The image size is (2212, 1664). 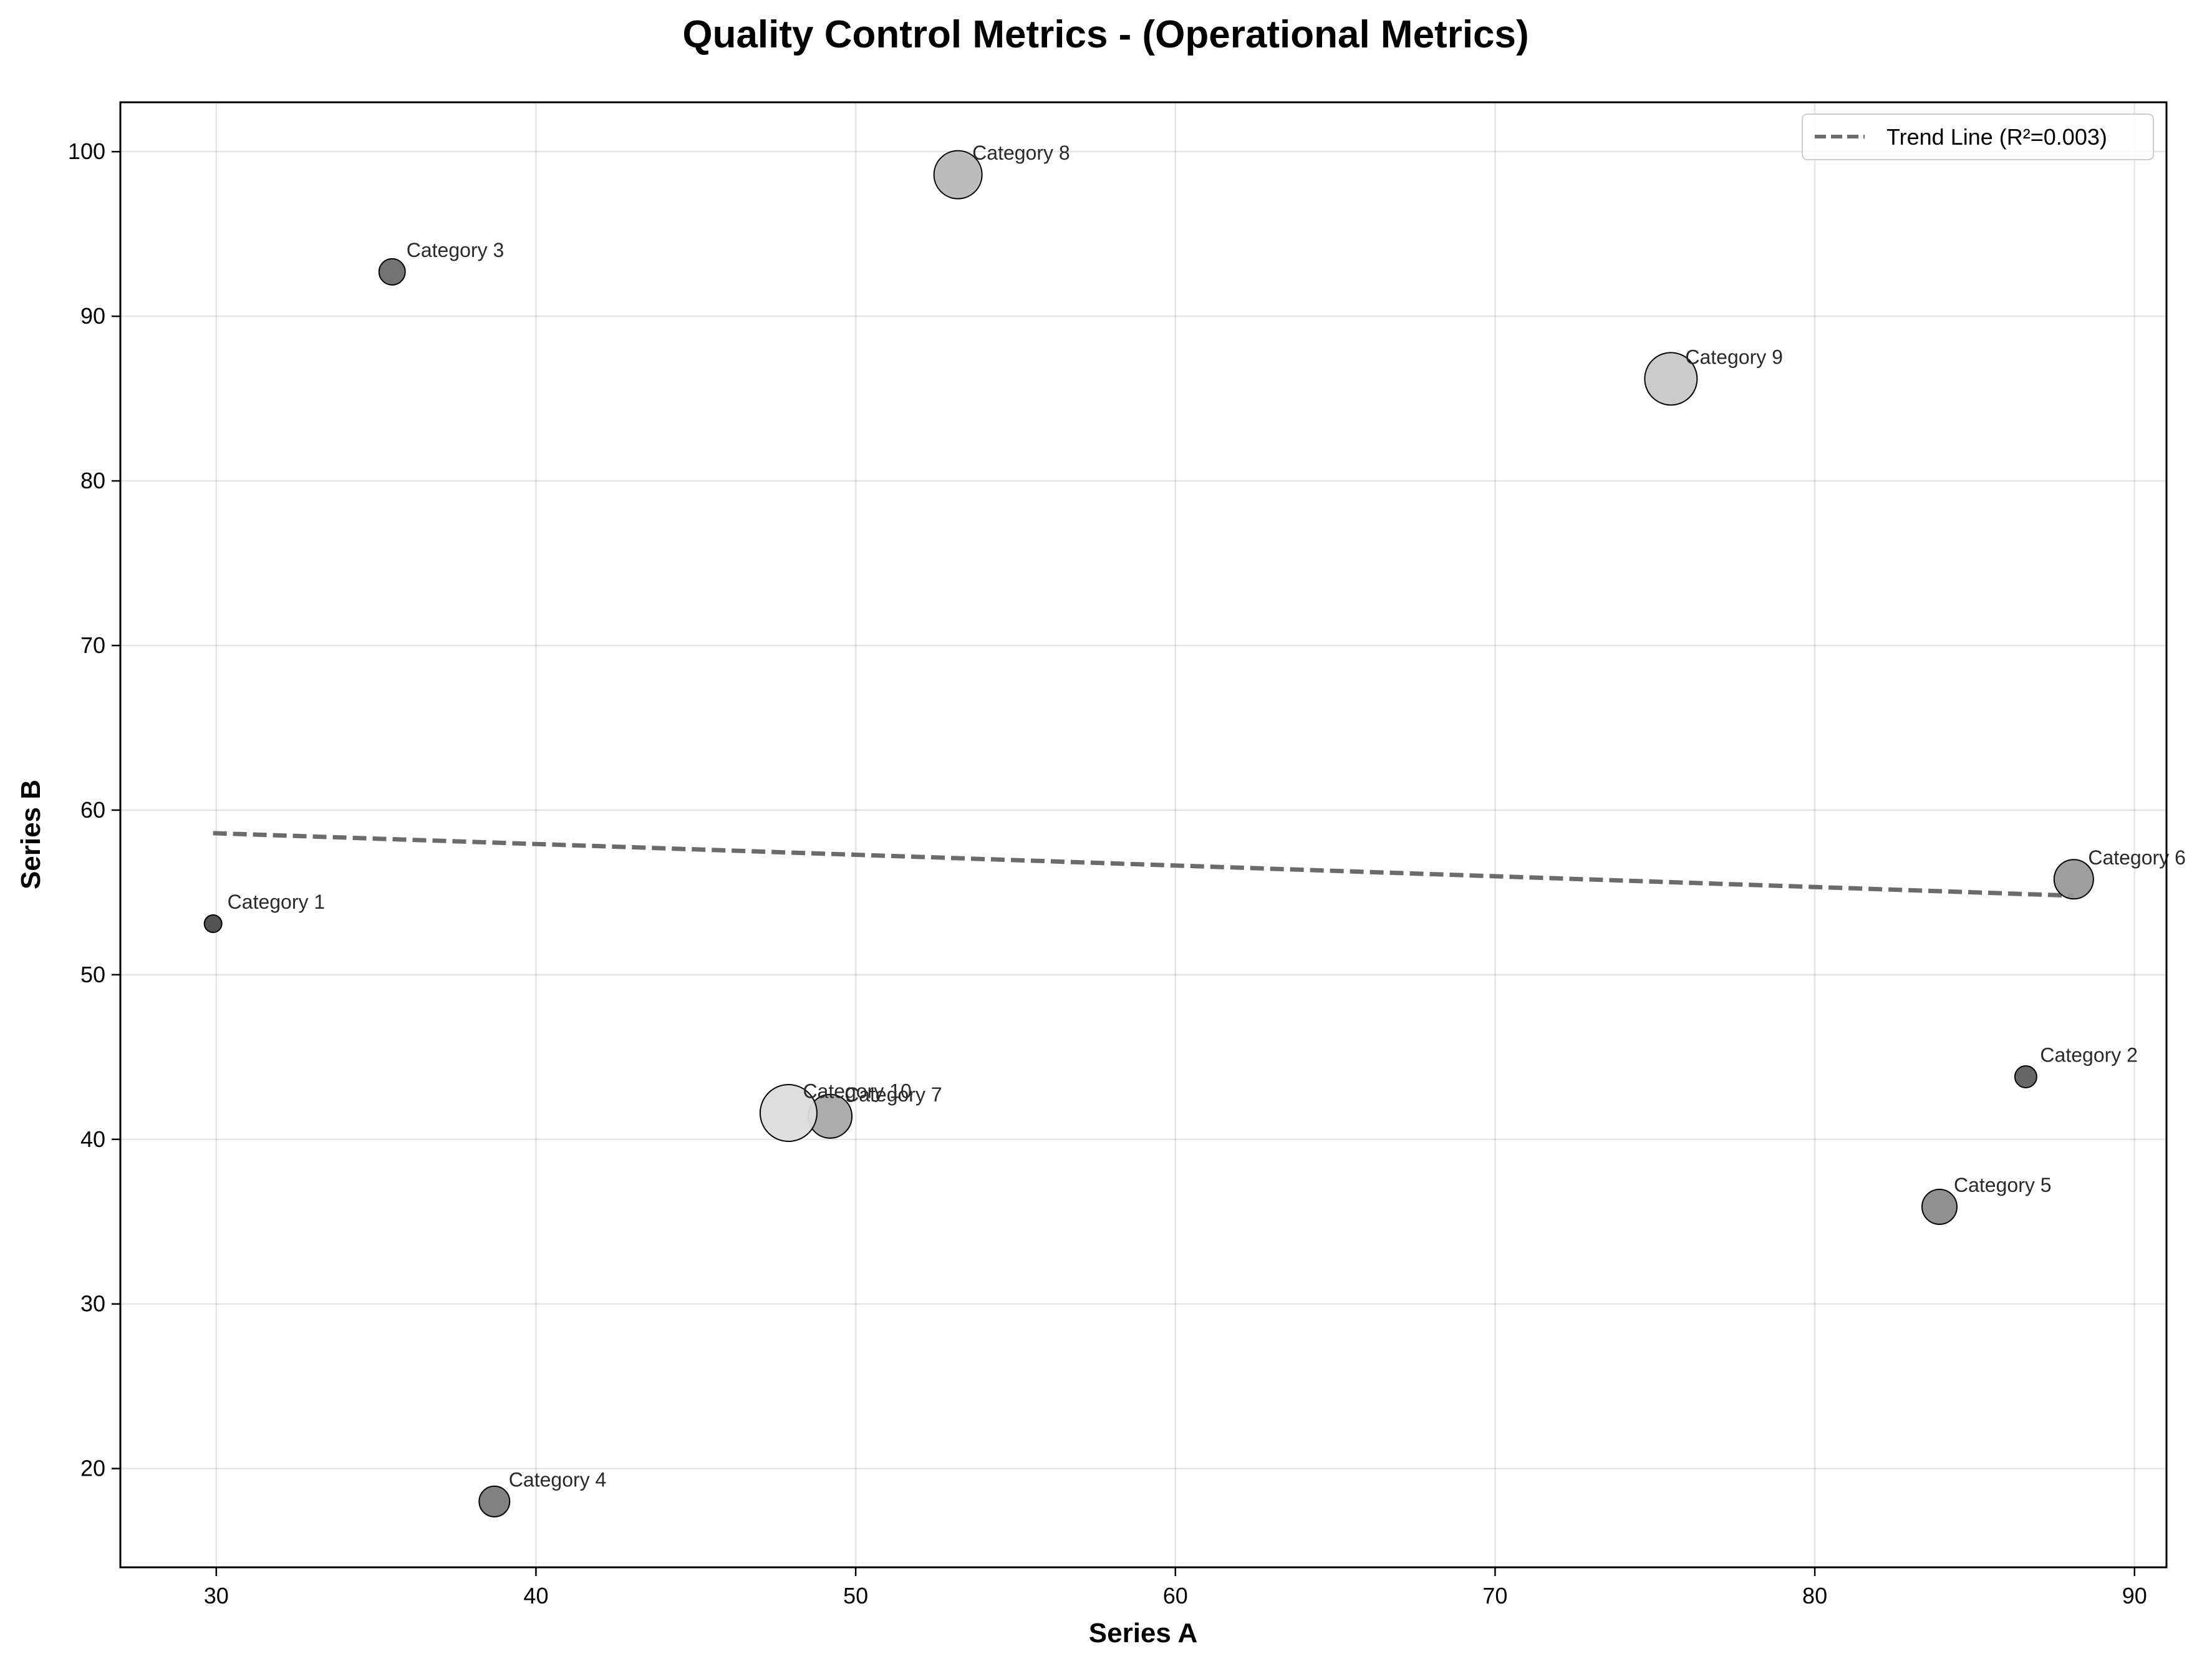 I want to click on y-tick-label: 70, so click(x=92, y=645).